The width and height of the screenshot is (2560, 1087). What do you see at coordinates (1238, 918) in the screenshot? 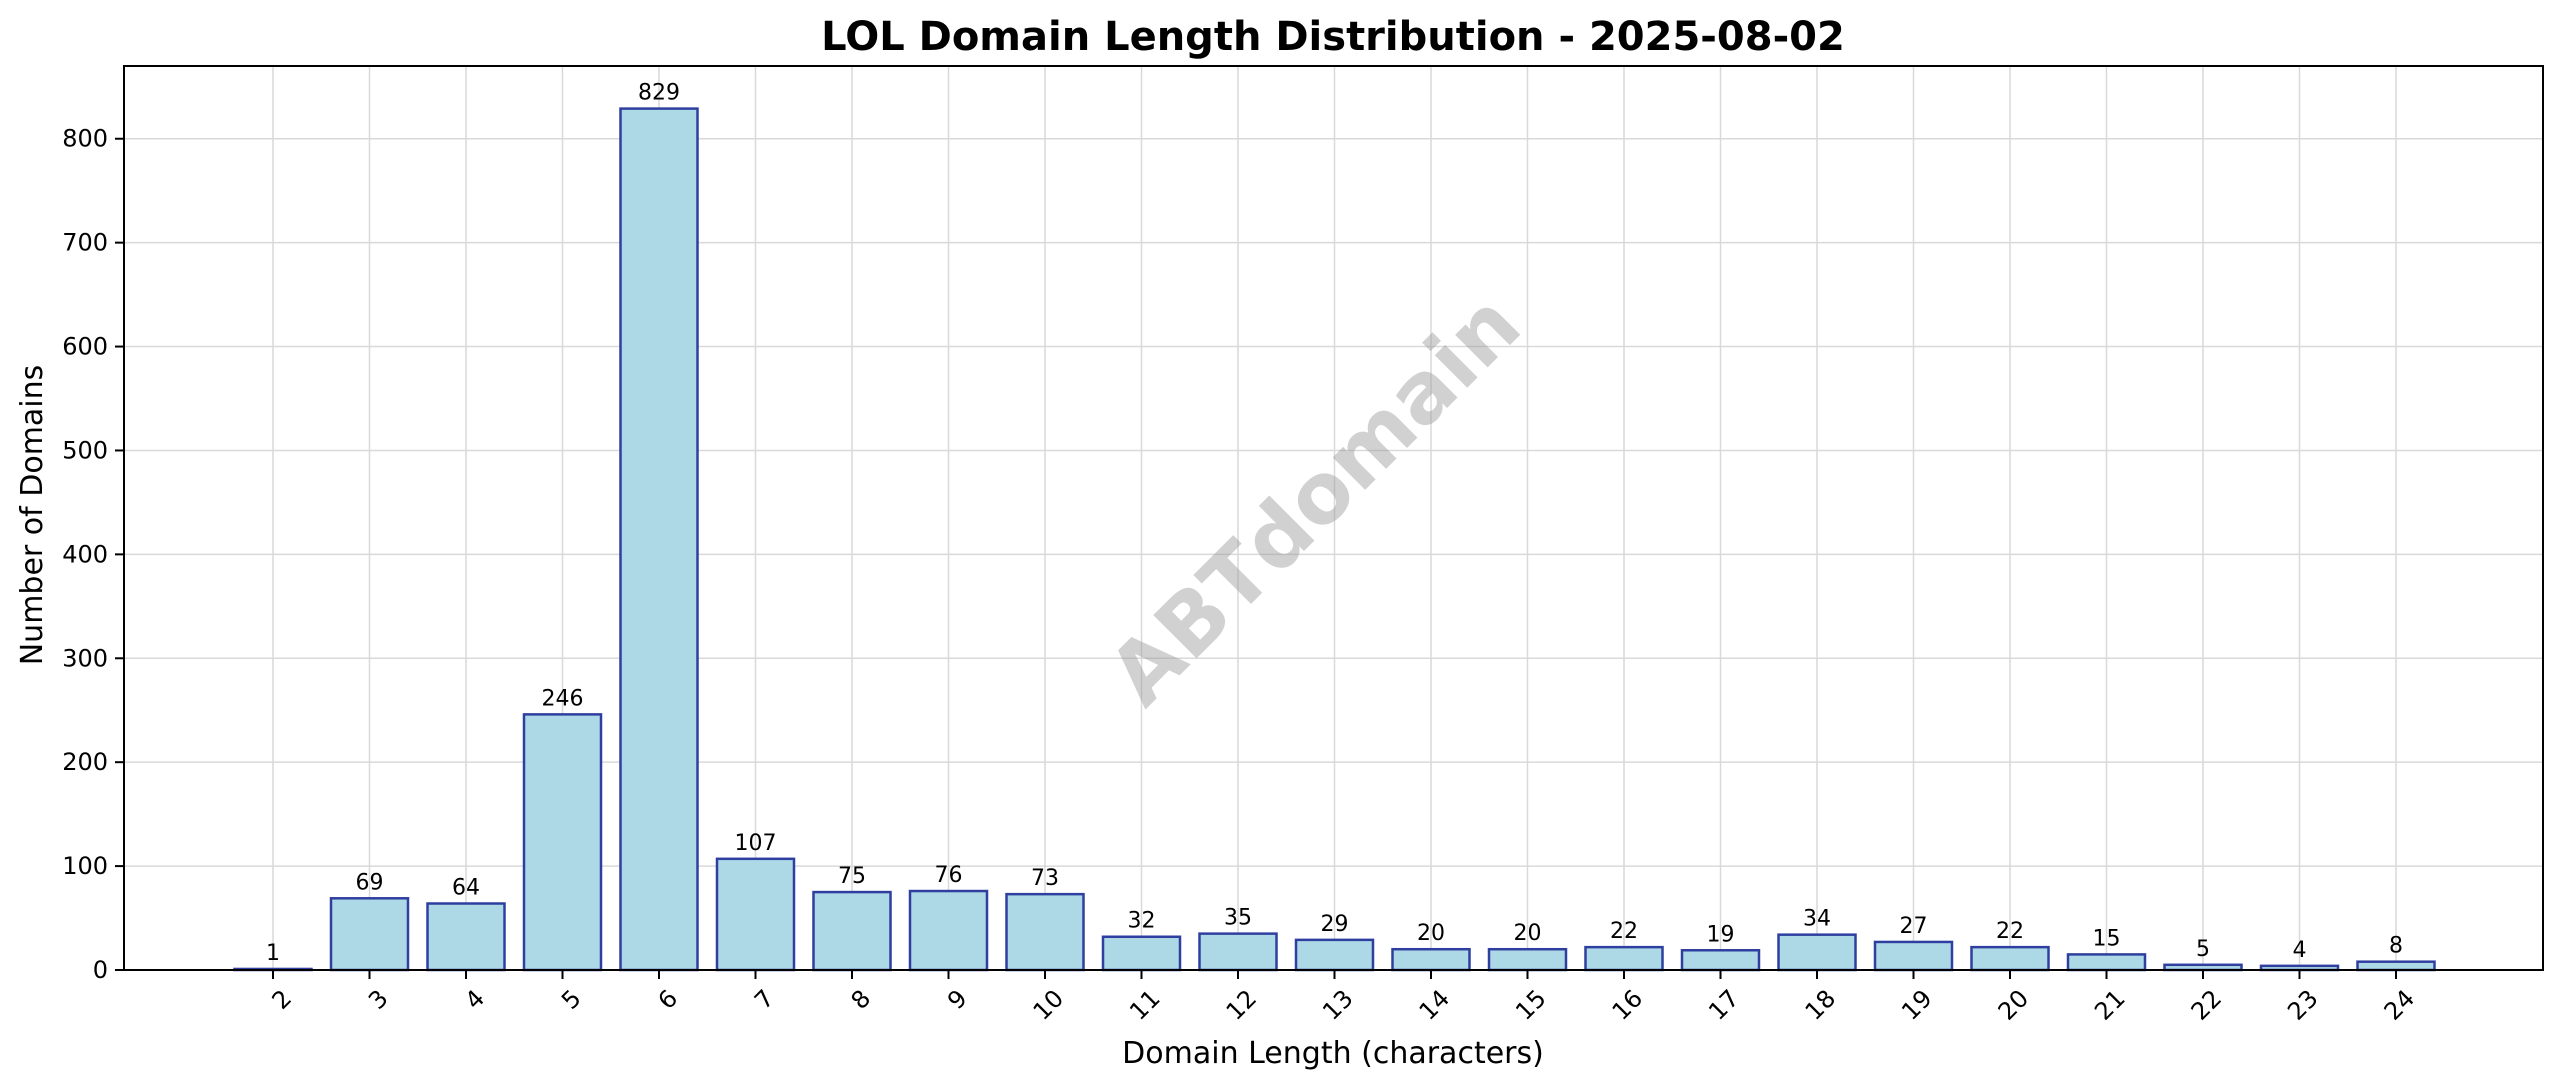
I see `bar-value-label: 35` at bounding box center [1238, 918].